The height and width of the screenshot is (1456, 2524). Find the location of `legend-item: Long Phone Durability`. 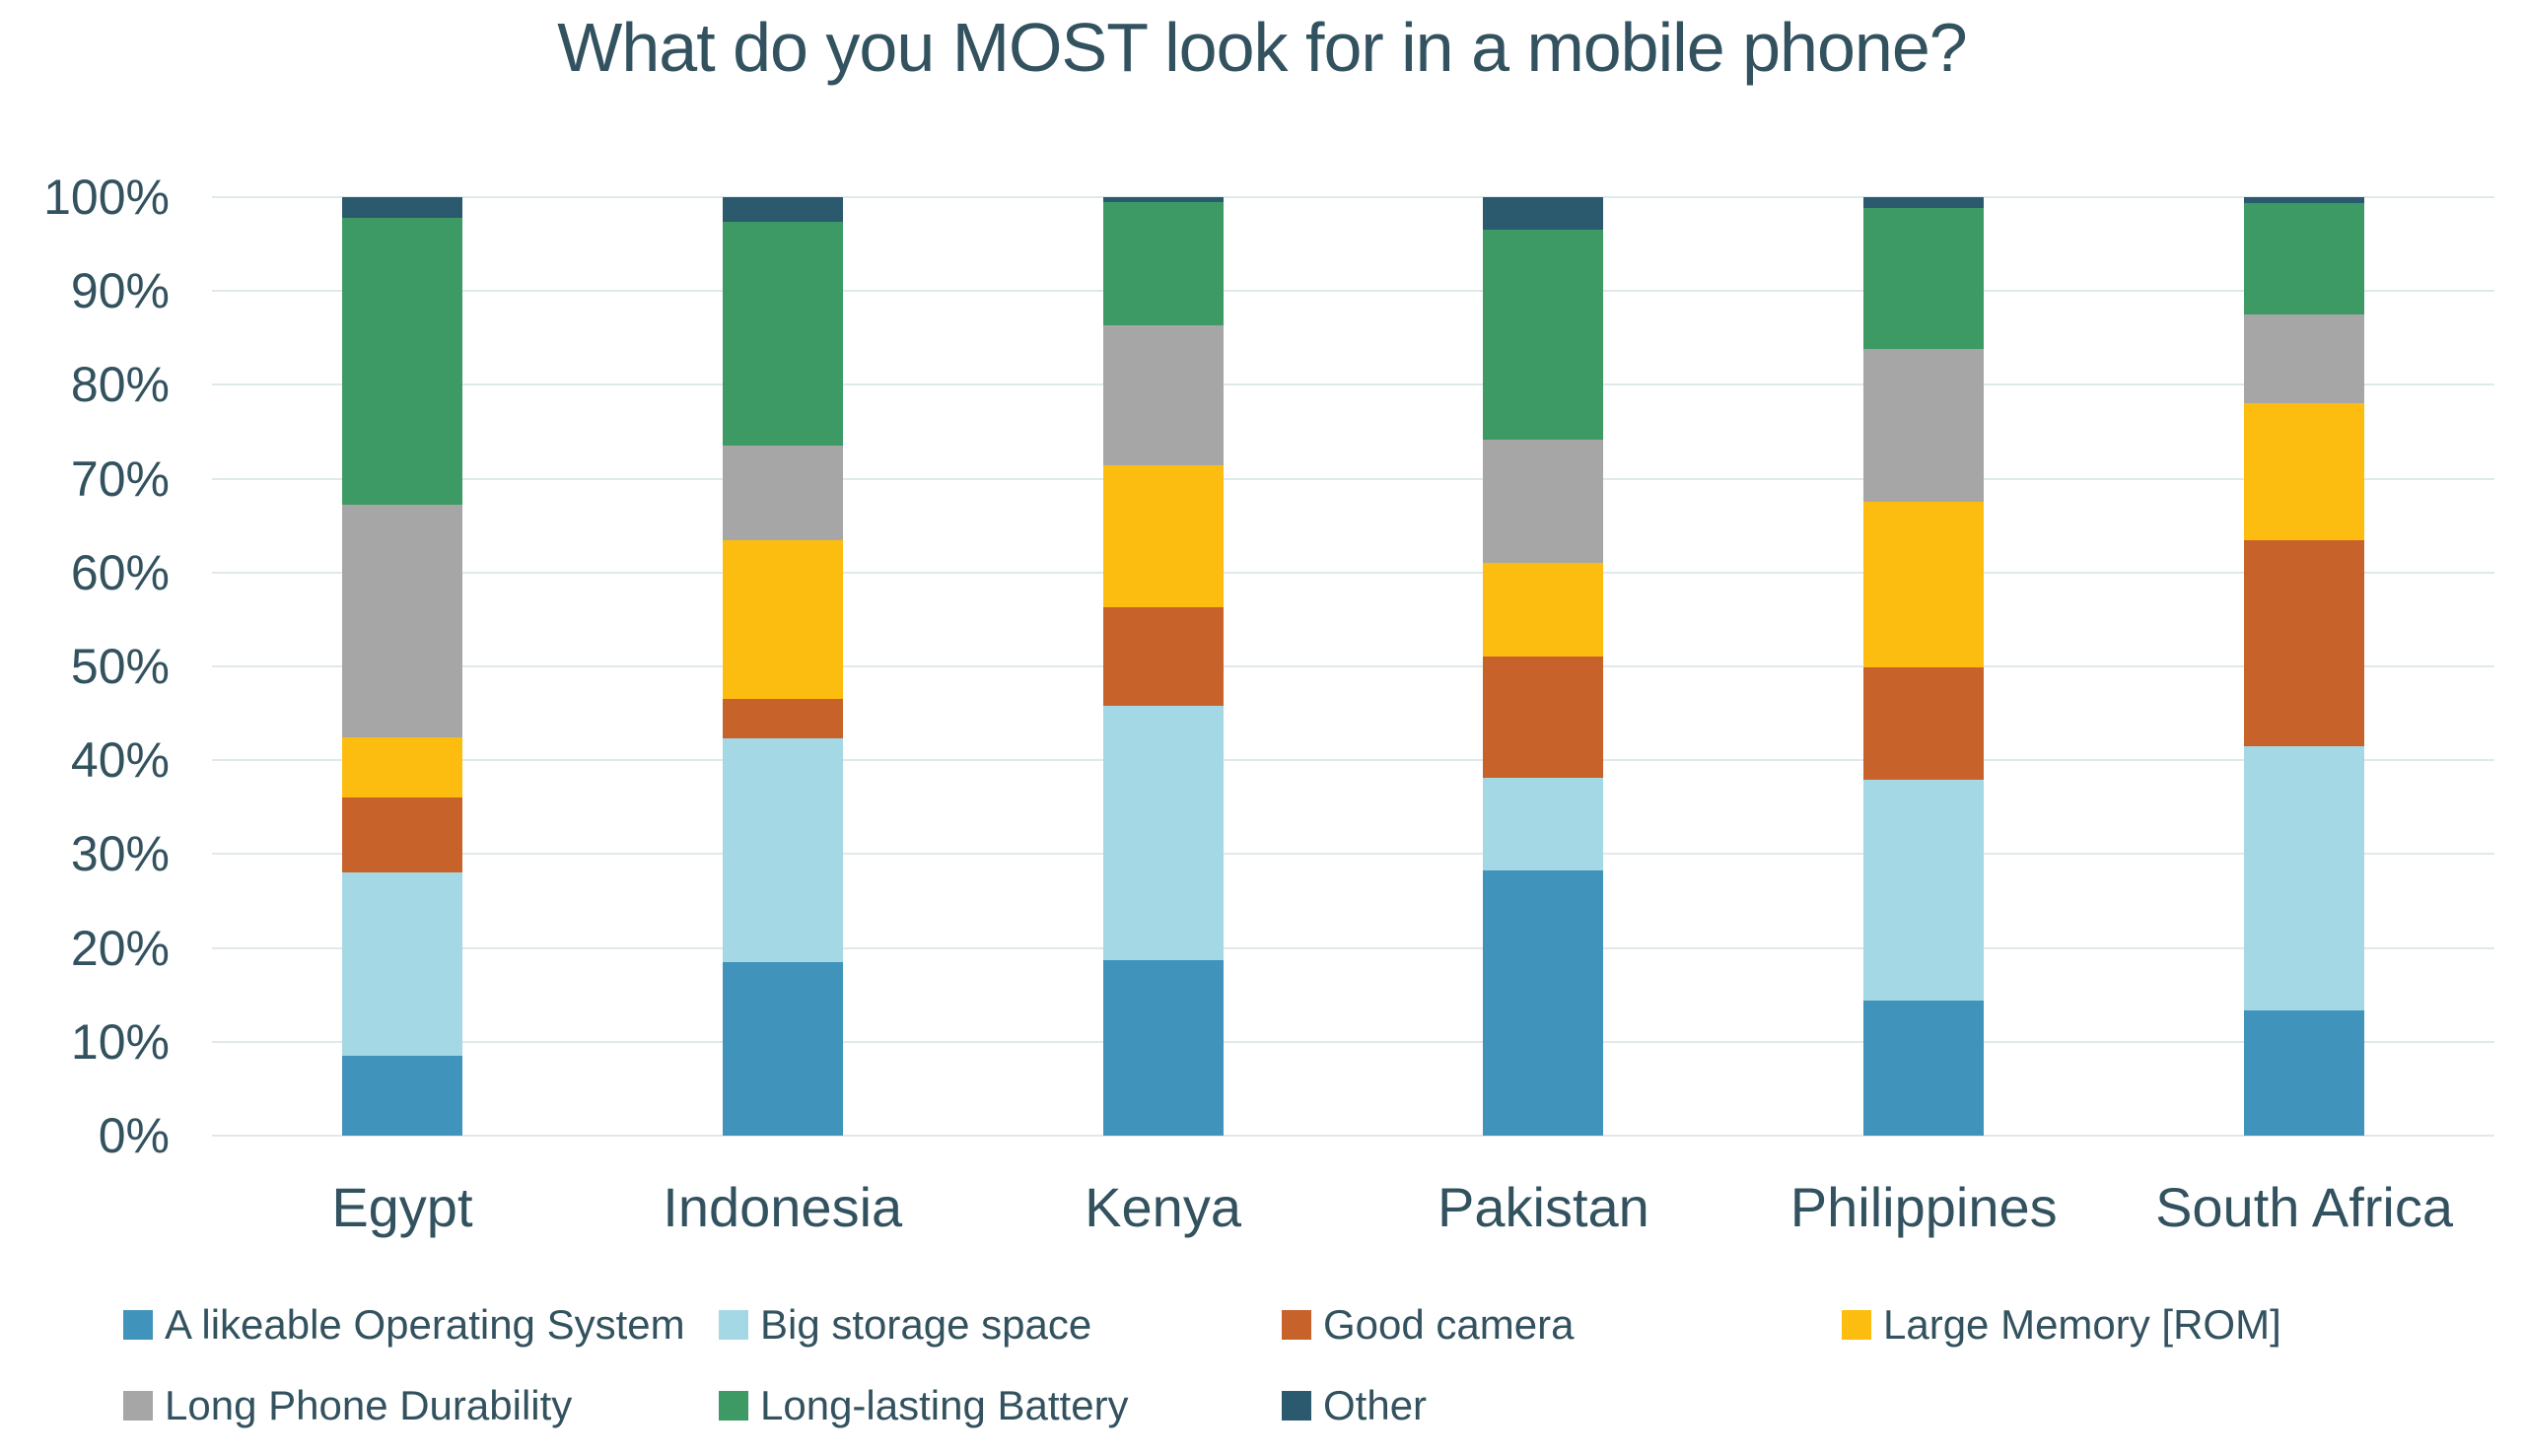

legend-item: Long Phone Durability is located at coordinates (347, 1405).